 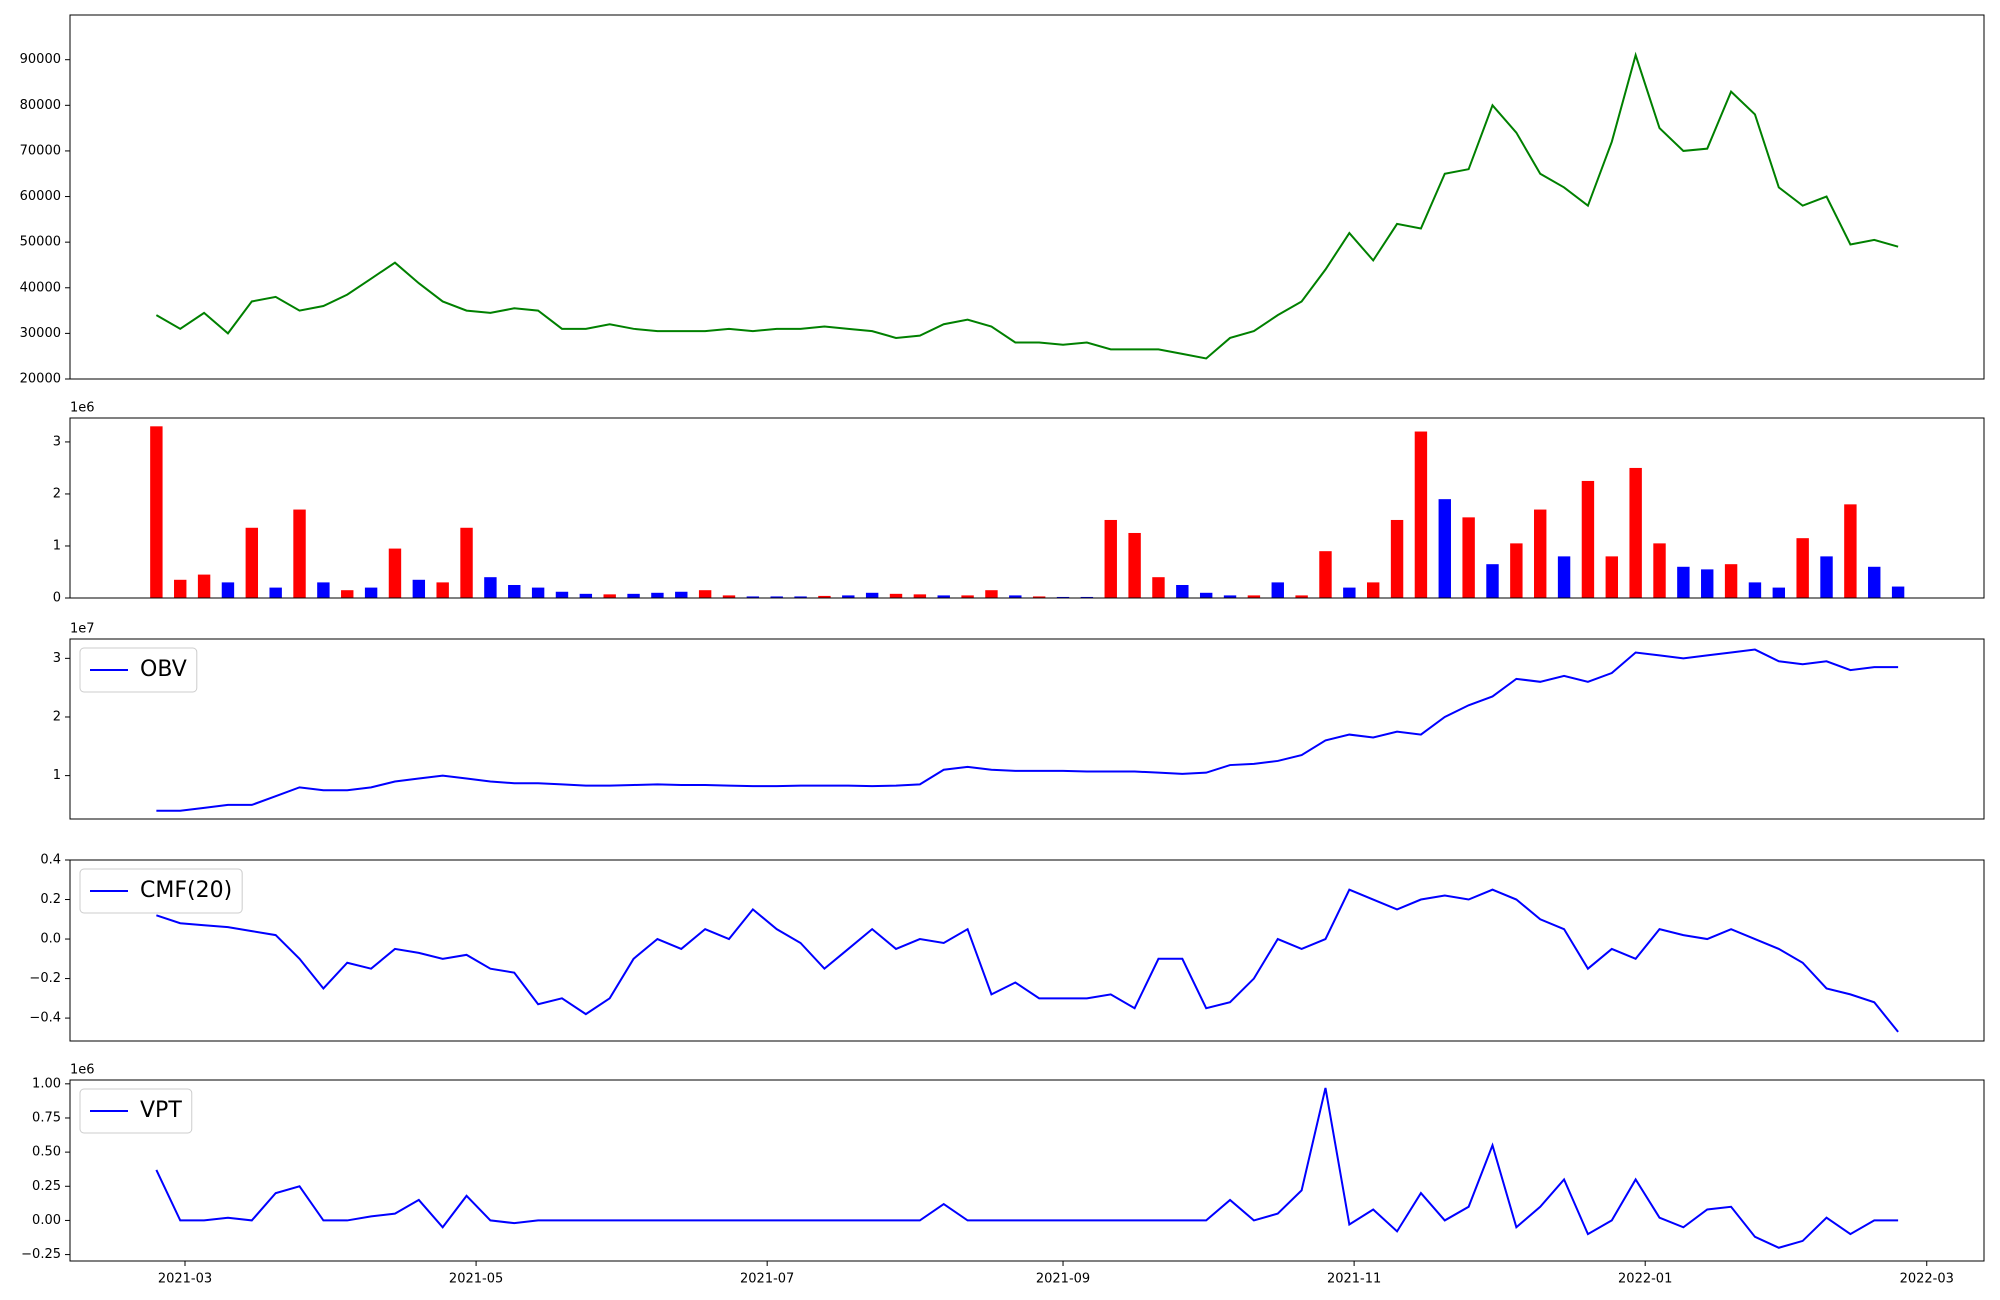 I want to click on x-tick-label: 2021-11, so click(x=1354, y=1279).